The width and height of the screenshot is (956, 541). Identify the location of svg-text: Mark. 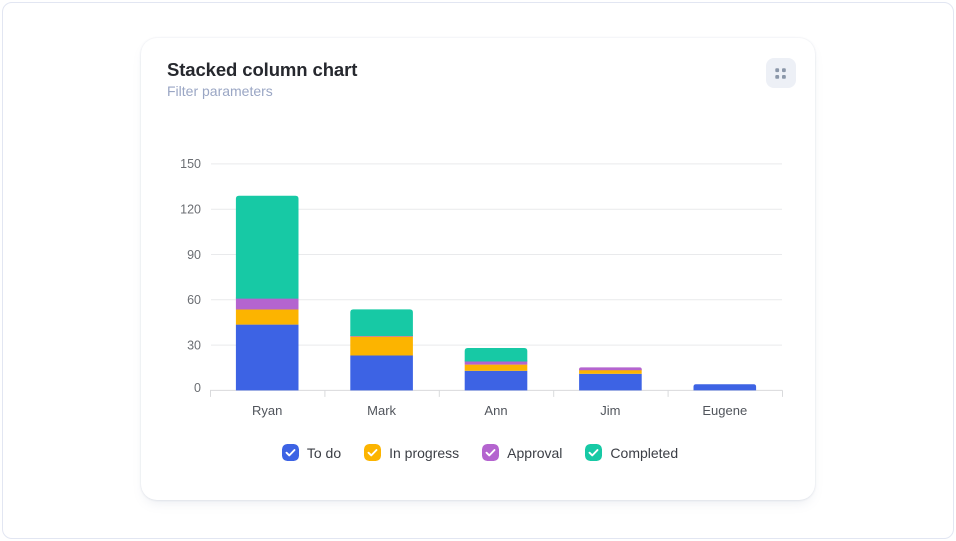
(381, 410).